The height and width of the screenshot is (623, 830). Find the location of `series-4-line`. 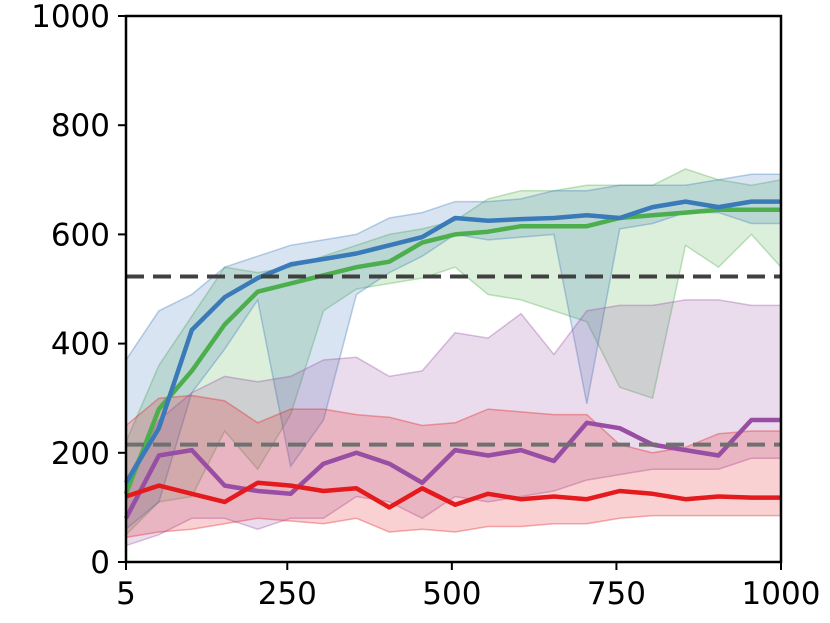

series-4-line is located at coordinates (453, 495).